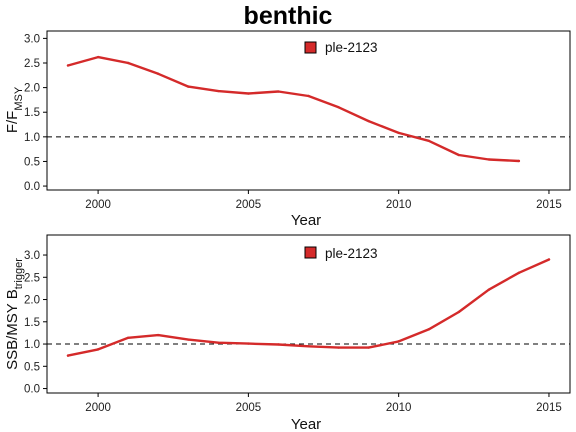 This screenshot has width=576, height=432. Describe the element at coordinates (32, 113) in the screenshot. I see `panel-top-y-tick-label: 1.5` at that location.